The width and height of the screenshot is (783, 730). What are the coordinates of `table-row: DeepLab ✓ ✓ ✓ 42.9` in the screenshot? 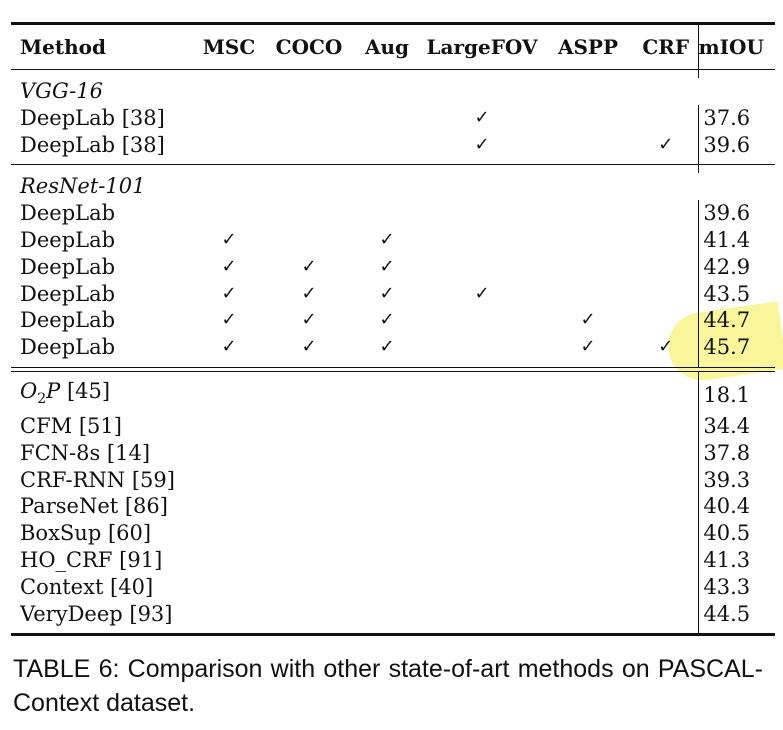 It's located at (393, 267).